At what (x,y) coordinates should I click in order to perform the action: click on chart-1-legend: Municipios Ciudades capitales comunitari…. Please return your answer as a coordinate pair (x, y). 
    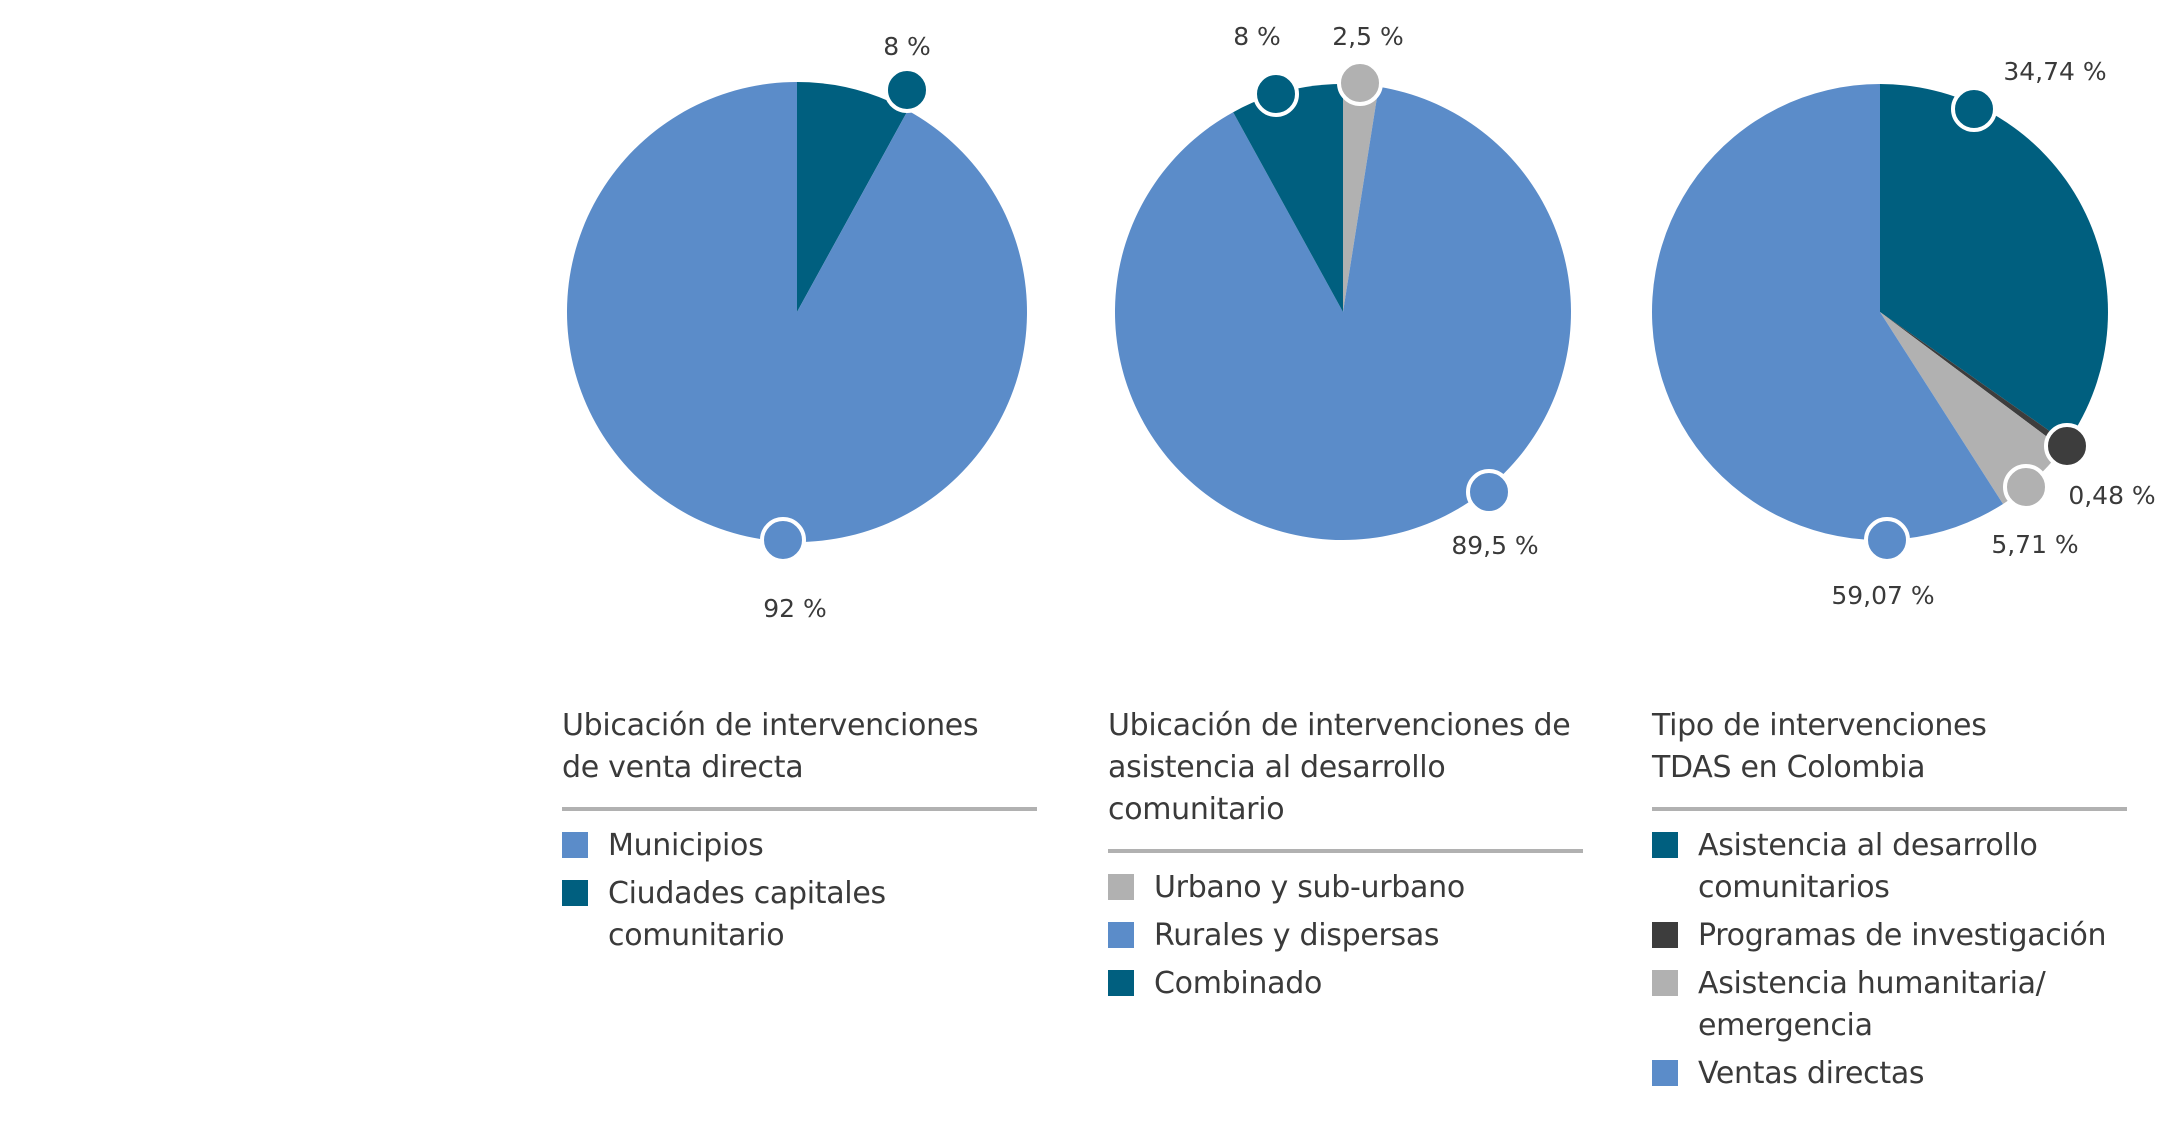
    Looking at the image, I should click on (799, 891).